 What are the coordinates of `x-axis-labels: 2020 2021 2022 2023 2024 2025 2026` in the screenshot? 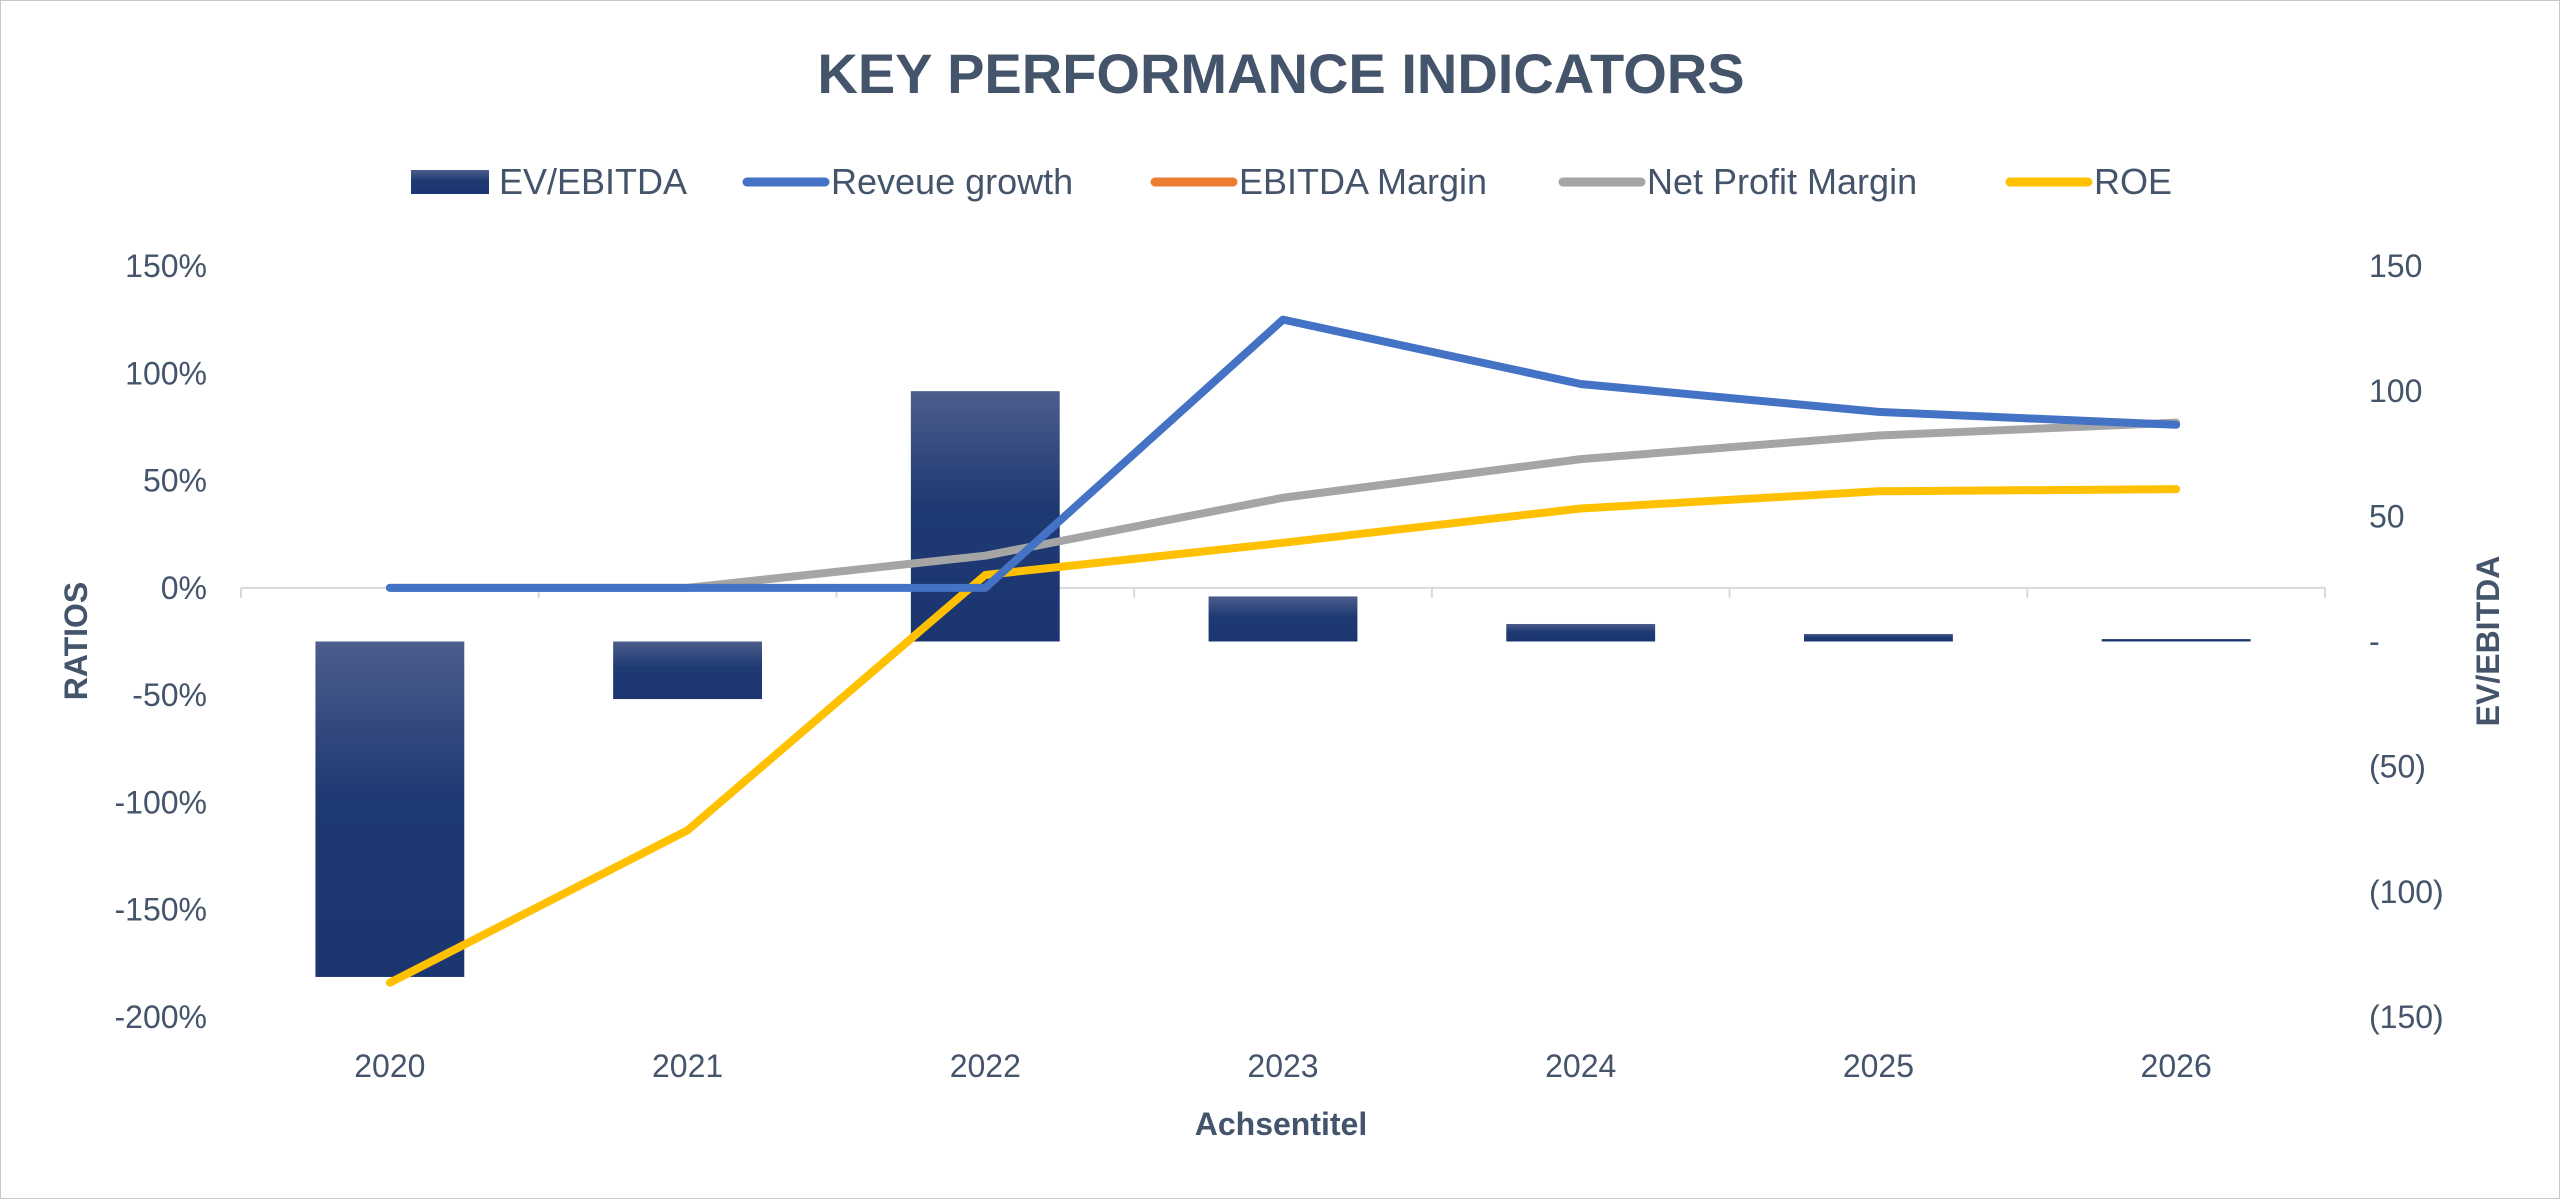 It's located at (1282, 1066).